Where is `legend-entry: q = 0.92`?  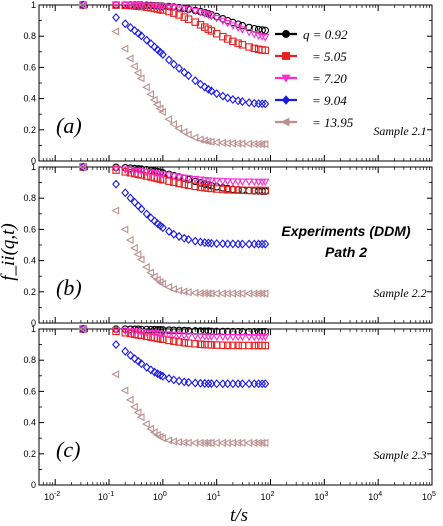
legend-entry: q = 0.92 is located at coordinates (311, 34).